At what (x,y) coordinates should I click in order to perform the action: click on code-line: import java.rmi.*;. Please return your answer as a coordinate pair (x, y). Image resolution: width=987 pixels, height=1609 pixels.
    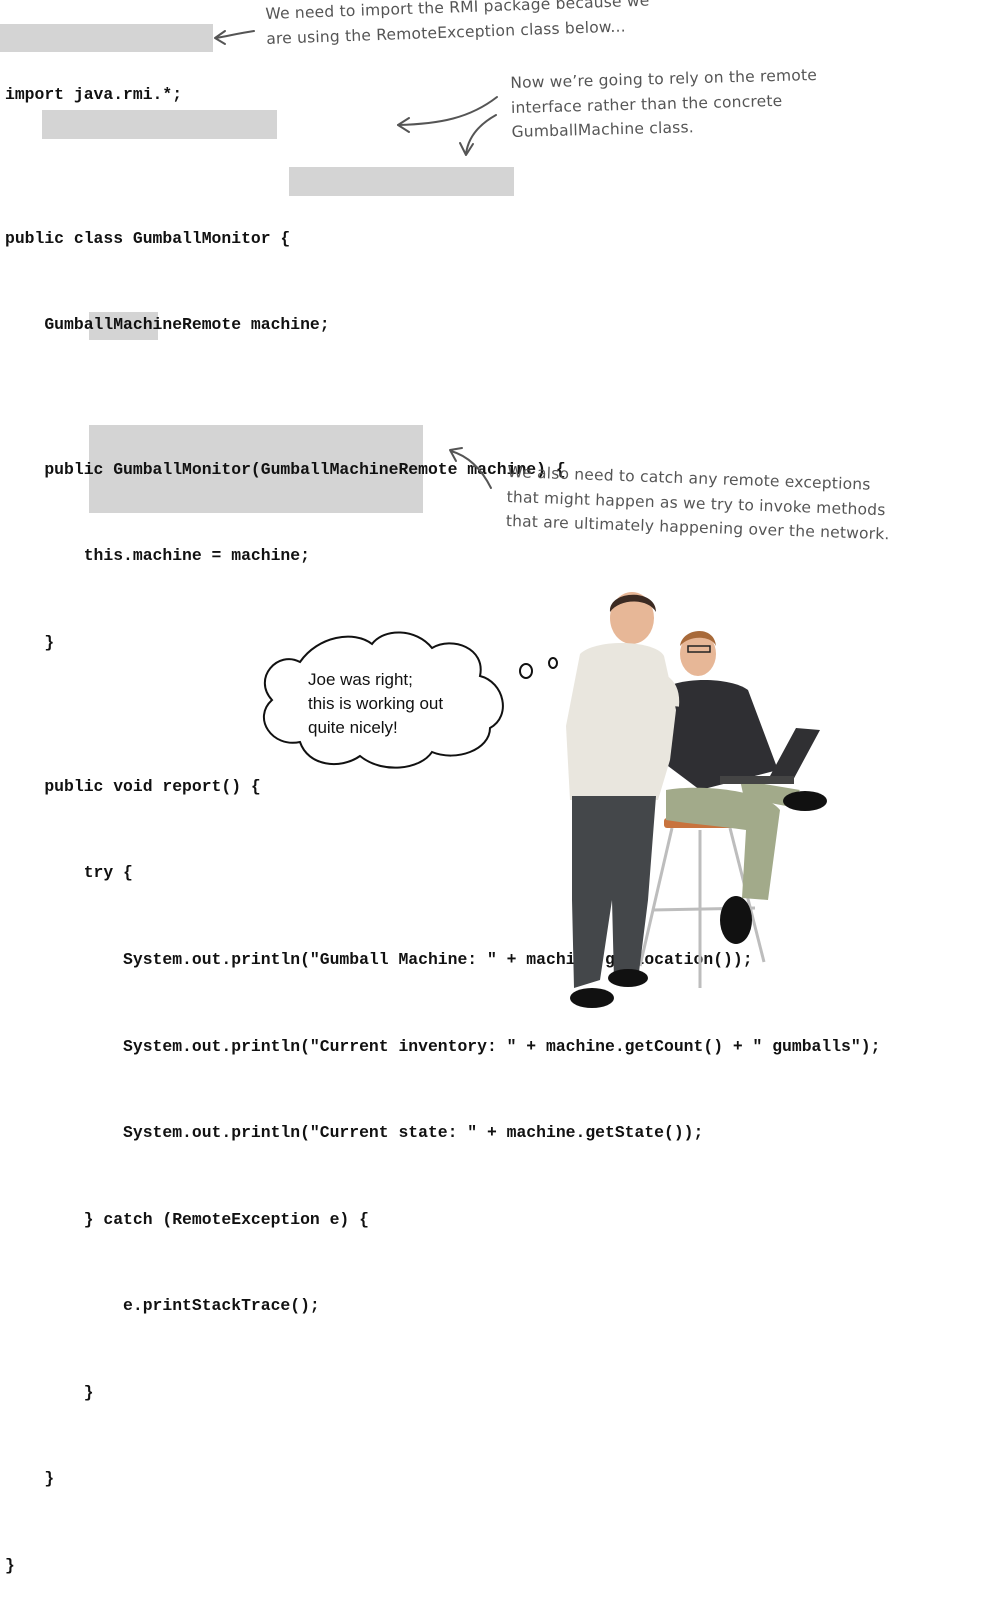
    Looking at the image, I should click on (94, 94).